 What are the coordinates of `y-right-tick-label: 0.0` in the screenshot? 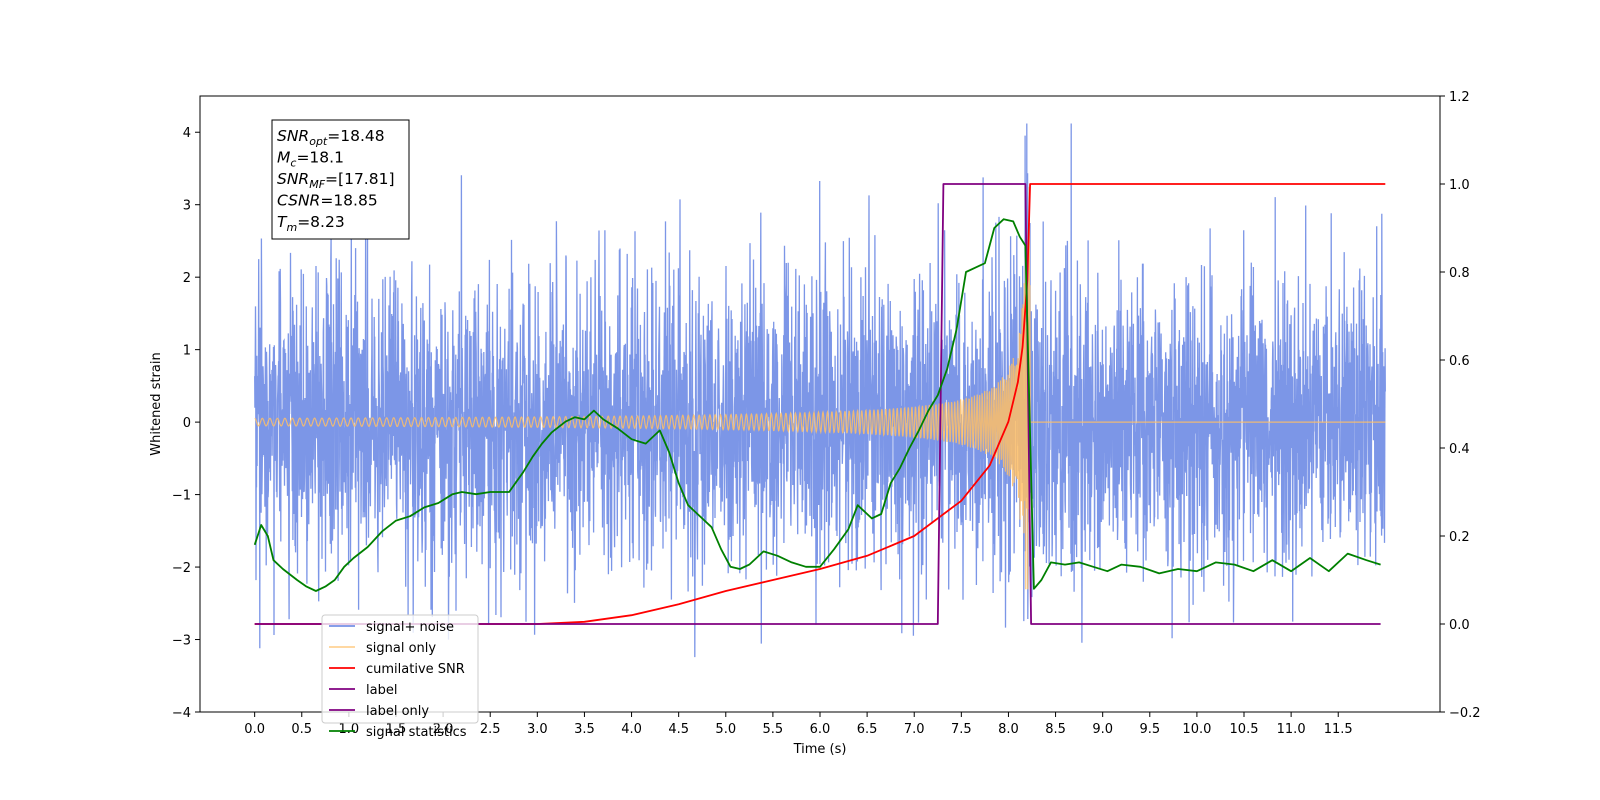 It's located at (1459, 625).